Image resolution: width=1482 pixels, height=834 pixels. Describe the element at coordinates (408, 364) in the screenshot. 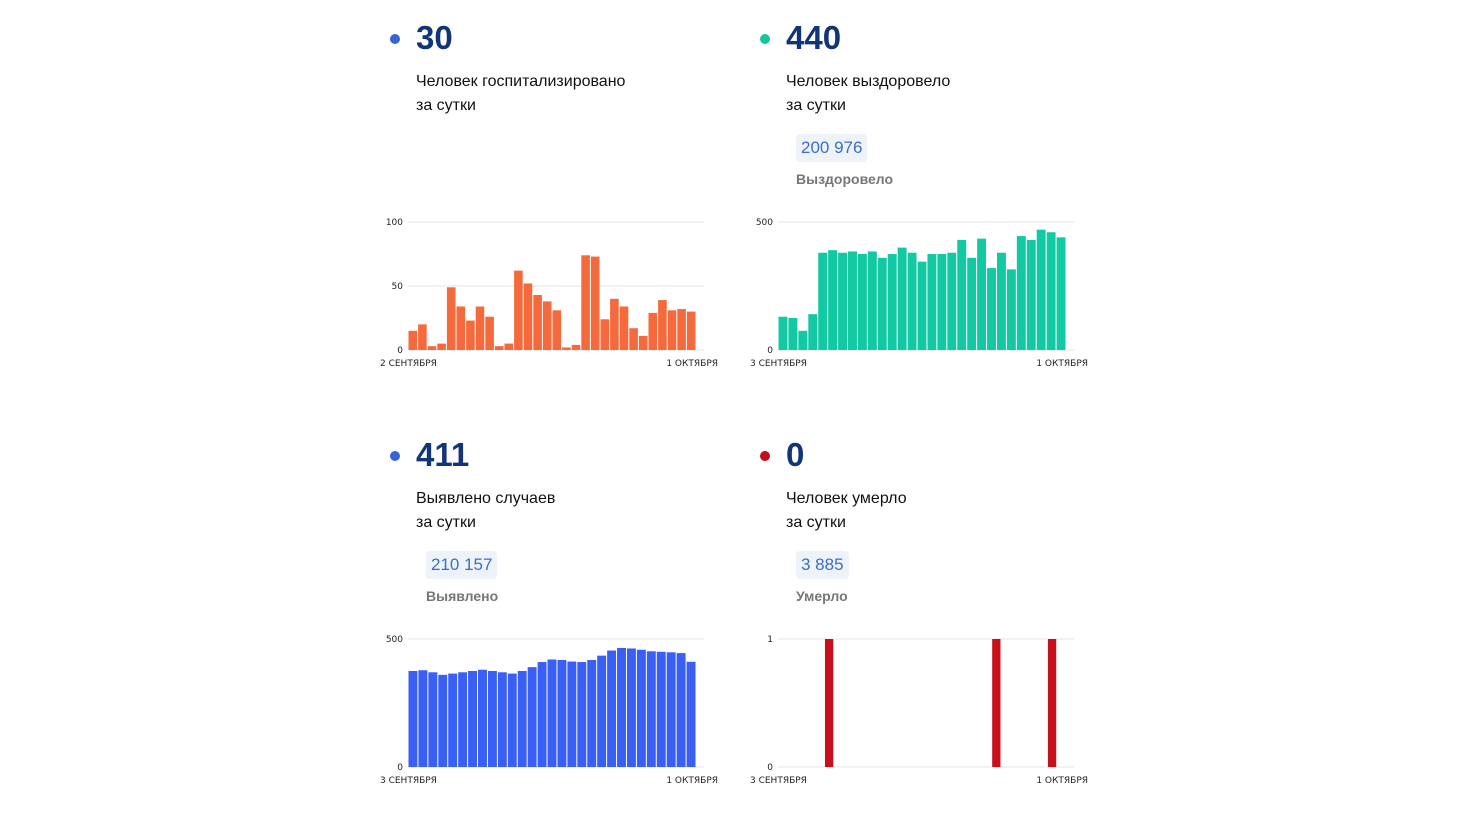

I see `x-start-label: 2 СЕНТЯБРЯ` at that location.